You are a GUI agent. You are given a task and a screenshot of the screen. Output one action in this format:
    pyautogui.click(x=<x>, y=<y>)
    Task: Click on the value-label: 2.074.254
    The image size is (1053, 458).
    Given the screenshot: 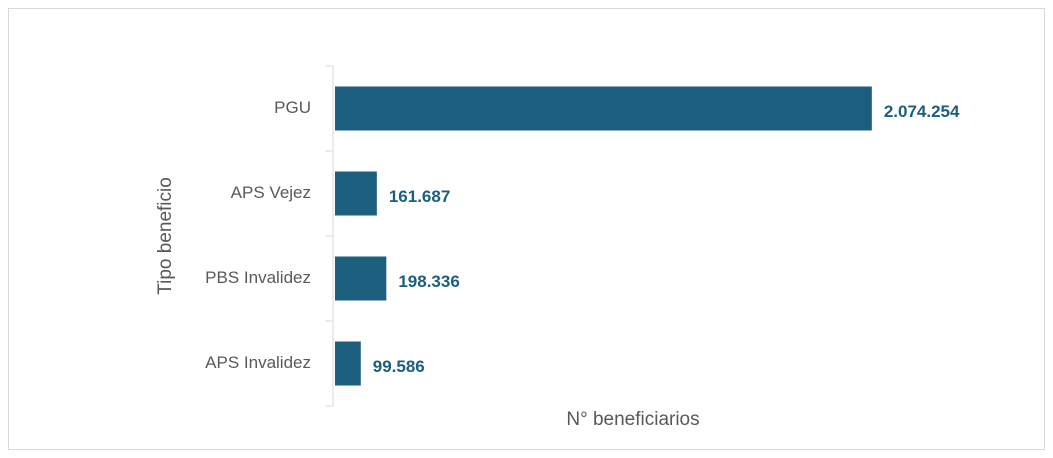 What is the action you would take?
    pyautogui.click(x=922, y=111)
    